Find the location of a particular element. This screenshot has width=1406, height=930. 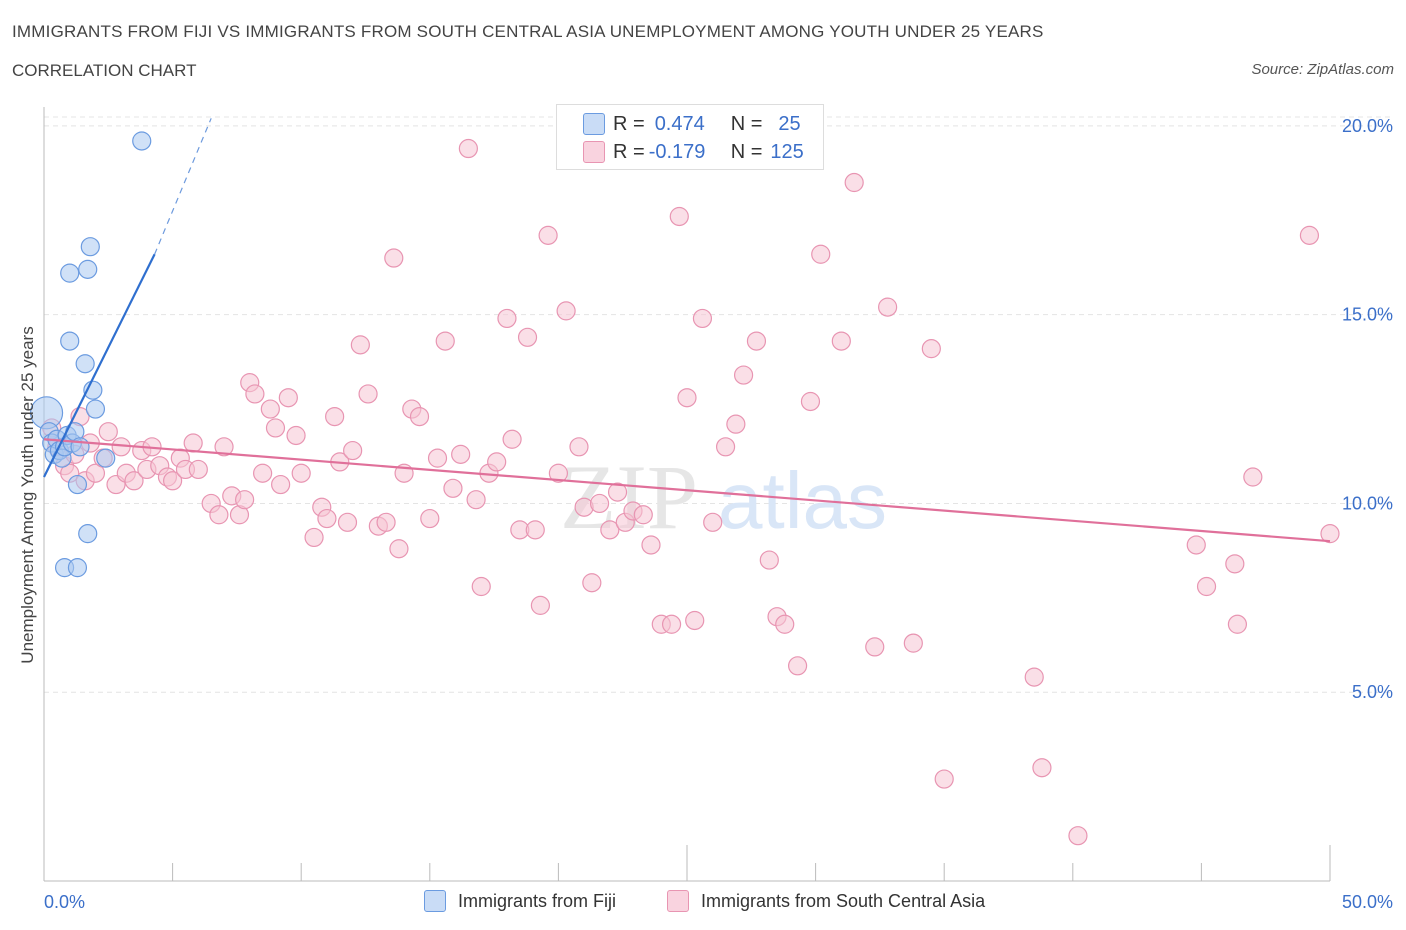

sca-n-value: 125 is located at coordinates (787, 151).